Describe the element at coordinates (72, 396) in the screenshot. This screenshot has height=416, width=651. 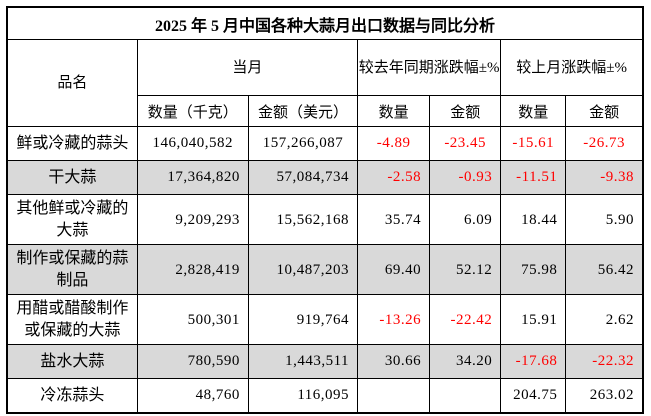
I see `product-name-cell: 冷冻蒜头` at that location.